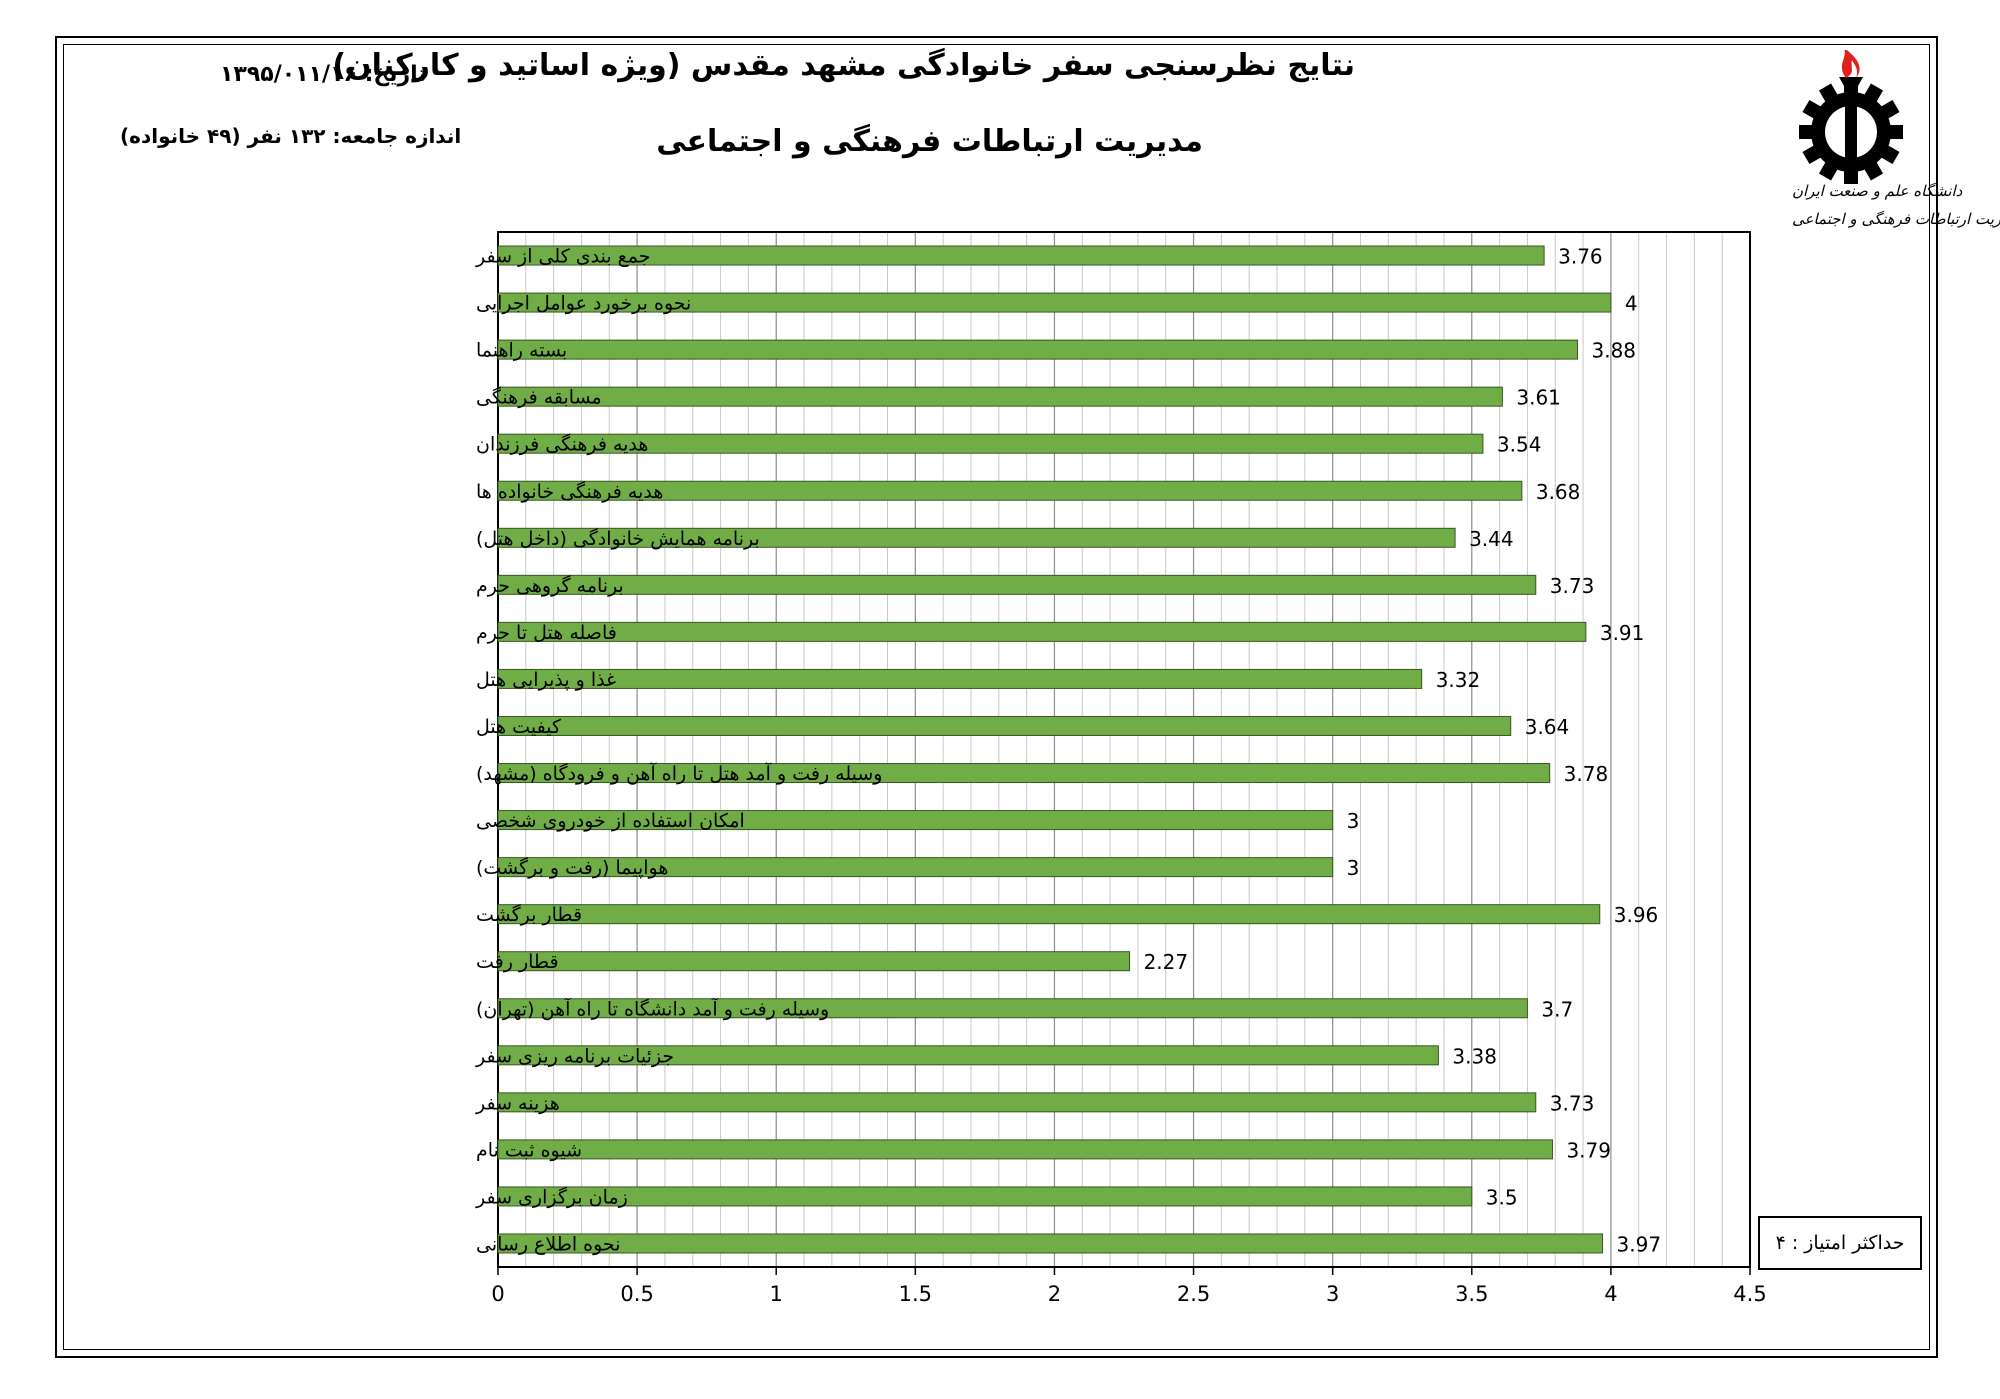 This screenshot has height=1399, width=2000. Describe the element at coordinates (1519, 445) in the screenshot. I see `bar-value-label: 3.54` at that location.